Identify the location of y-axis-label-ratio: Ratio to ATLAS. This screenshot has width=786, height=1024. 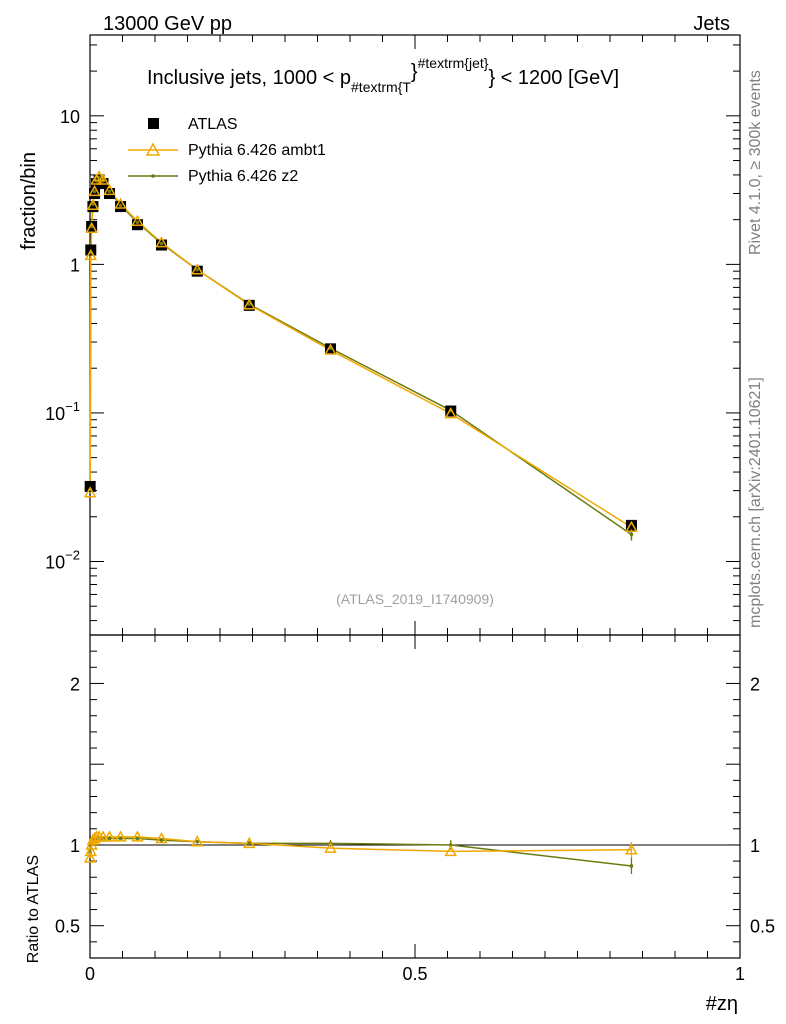
(33, 909).